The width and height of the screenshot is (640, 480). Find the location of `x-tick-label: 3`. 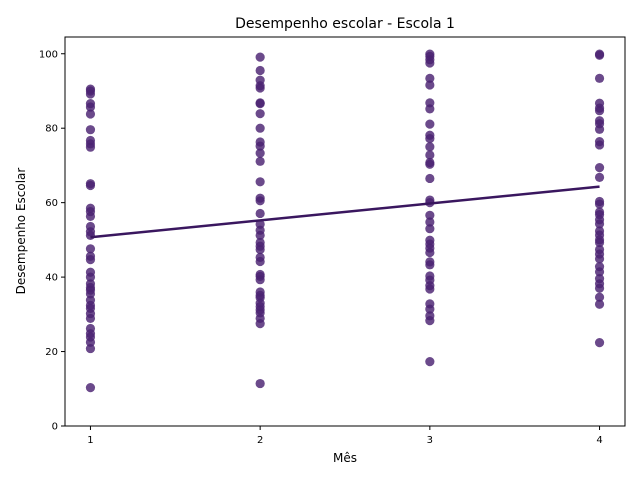

x-tick-label: 3 is located at coordinates (430, 440).